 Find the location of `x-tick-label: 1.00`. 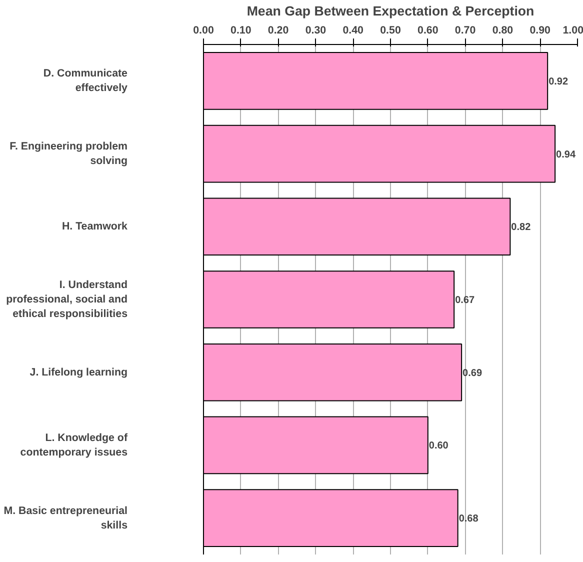

x-tick-label: 1.00 is located at coordinates (572, 30).